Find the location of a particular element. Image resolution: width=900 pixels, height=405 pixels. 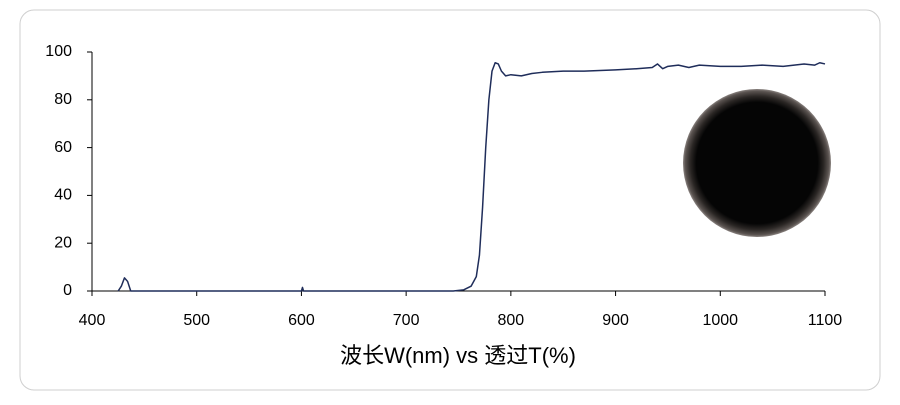

y-tick-label: 40 is located at coordinates (63, 195).